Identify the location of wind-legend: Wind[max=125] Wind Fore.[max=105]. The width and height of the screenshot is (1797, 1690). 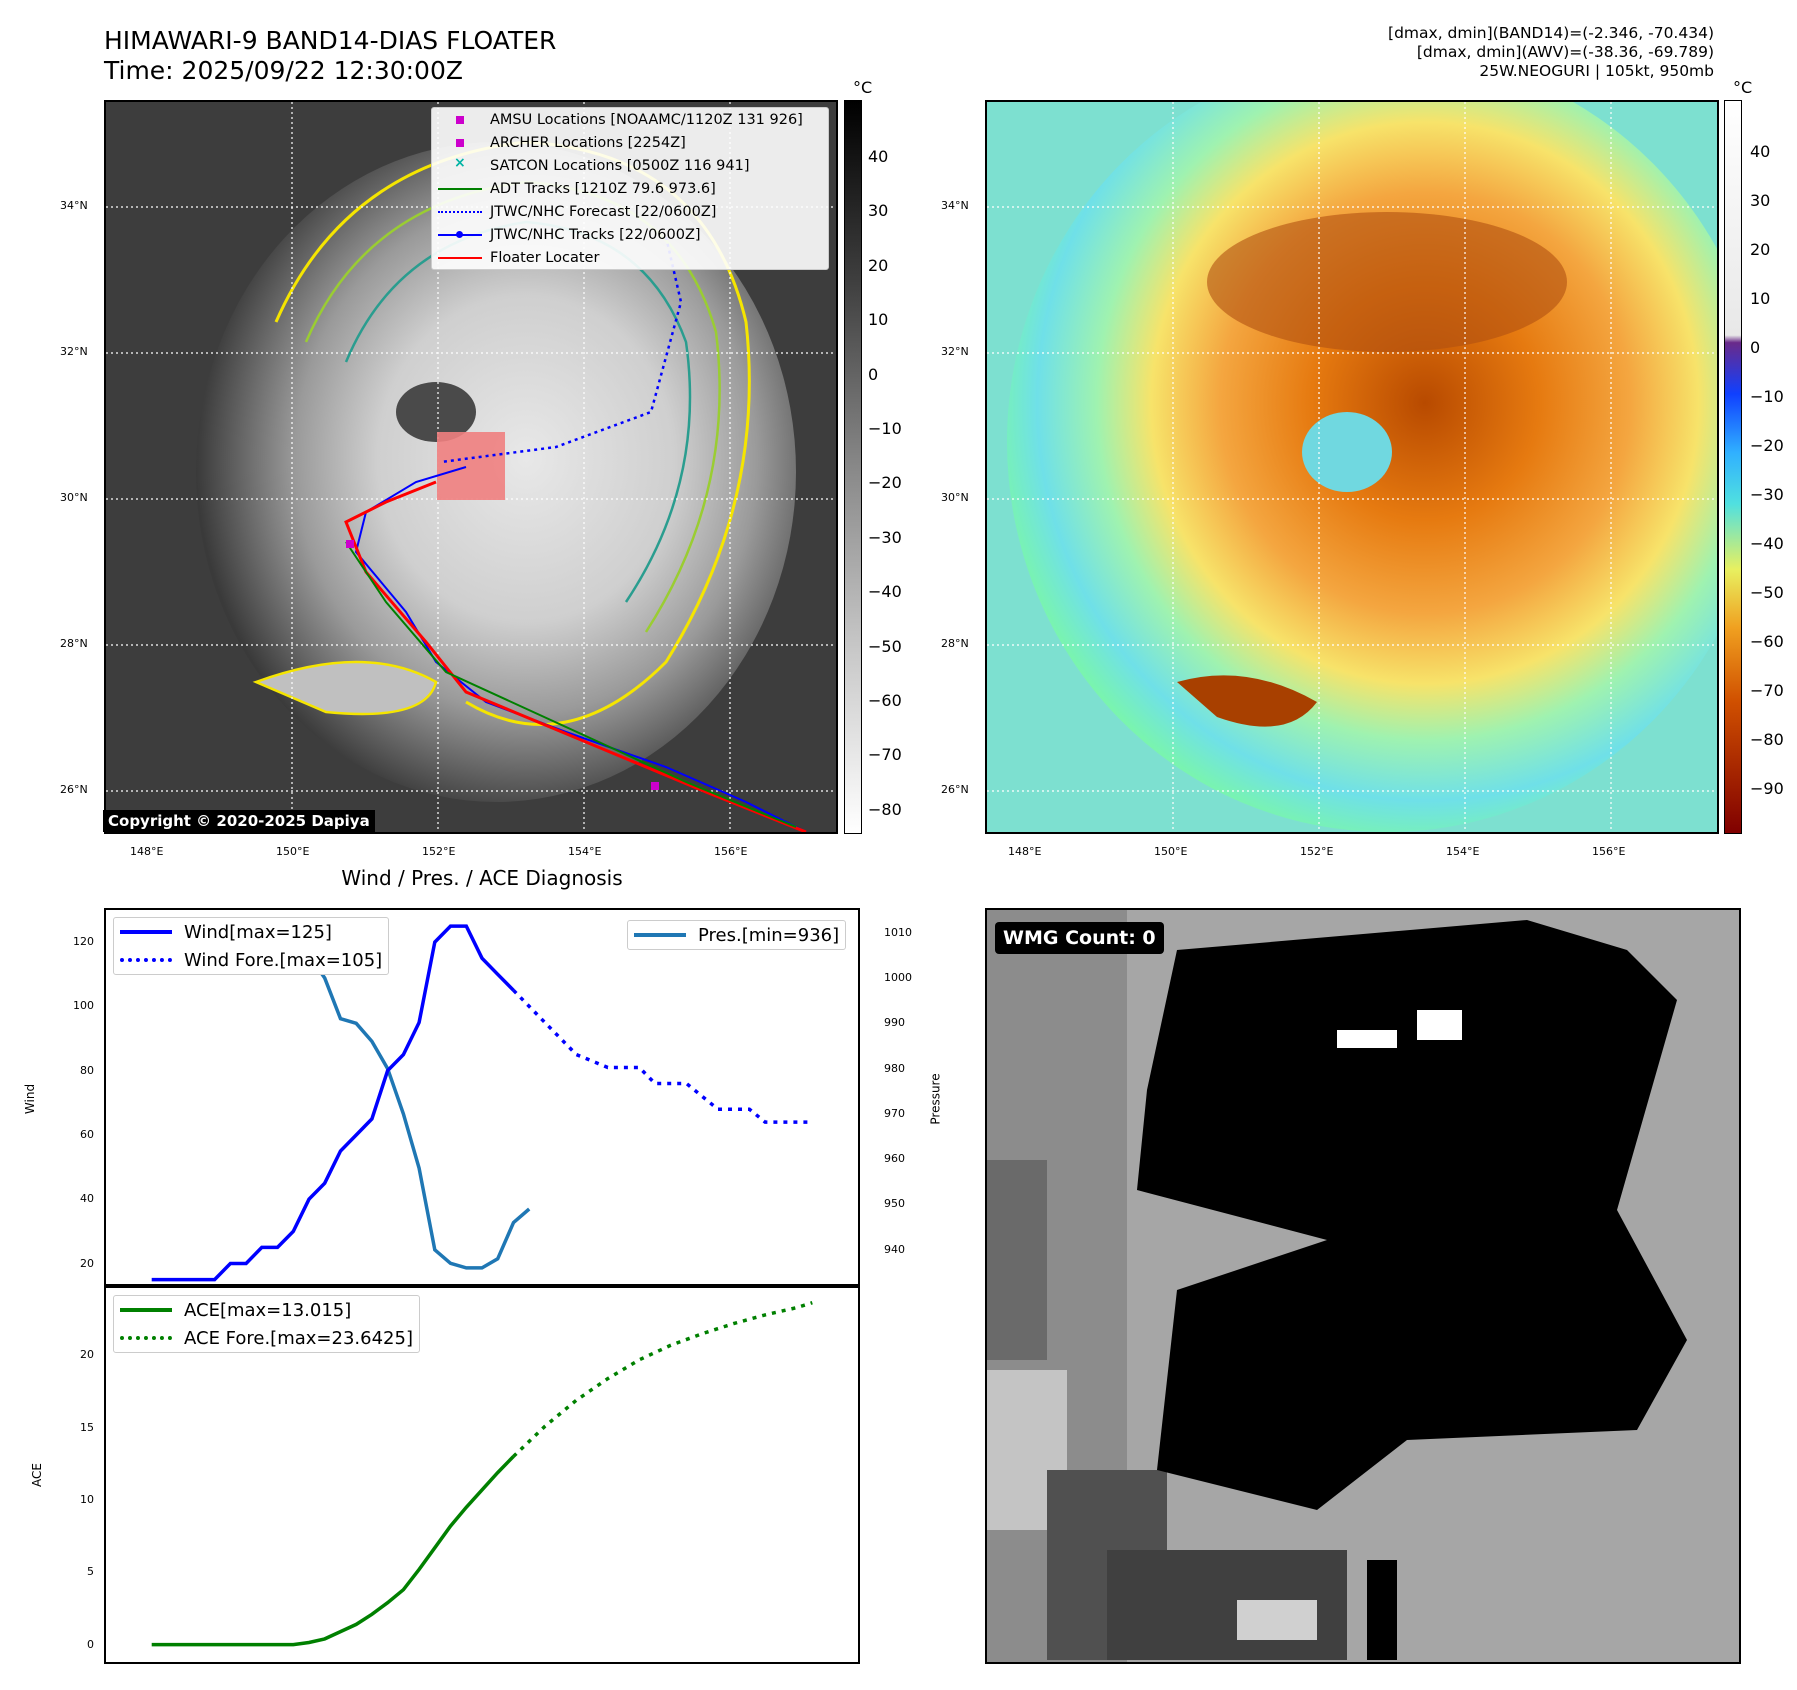
(251, 946).